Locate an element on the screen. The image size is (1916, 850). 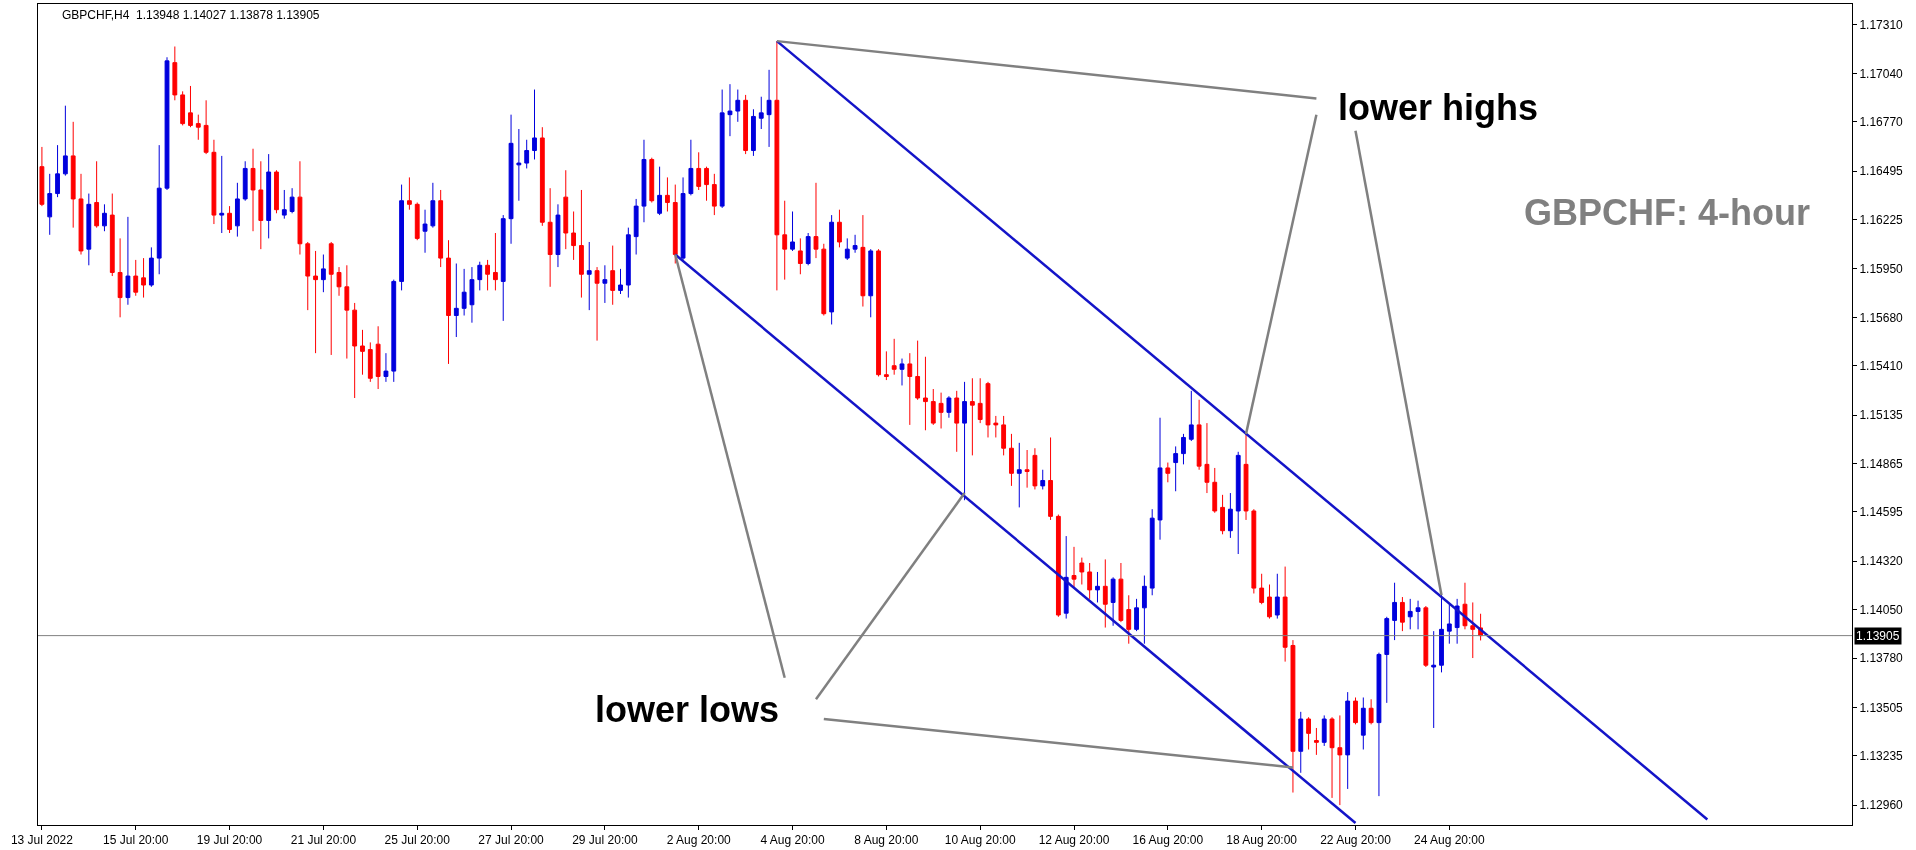
x-tick-label: 15 Jul 20:00 is located at coordinates (136, 840).